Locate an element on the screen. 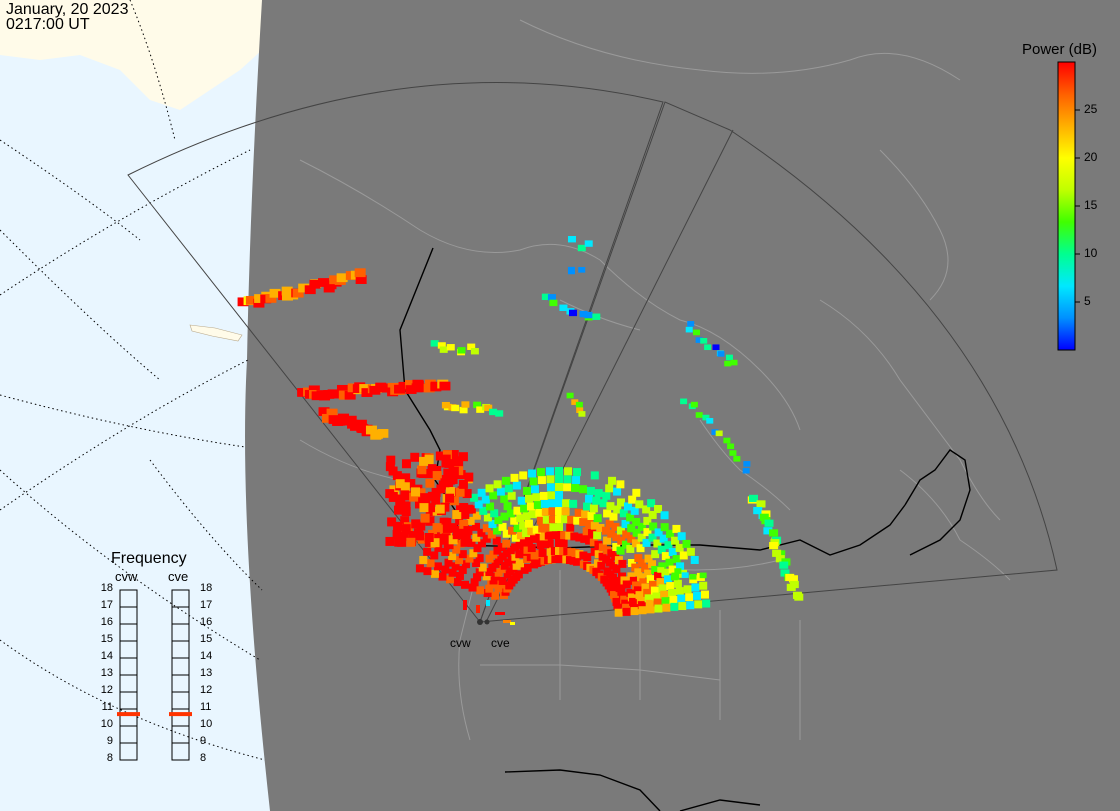 Image resolution: width=1120 pixels, height=811 pixels. frequency-title: Frequency is located at coordinates (149, 558).